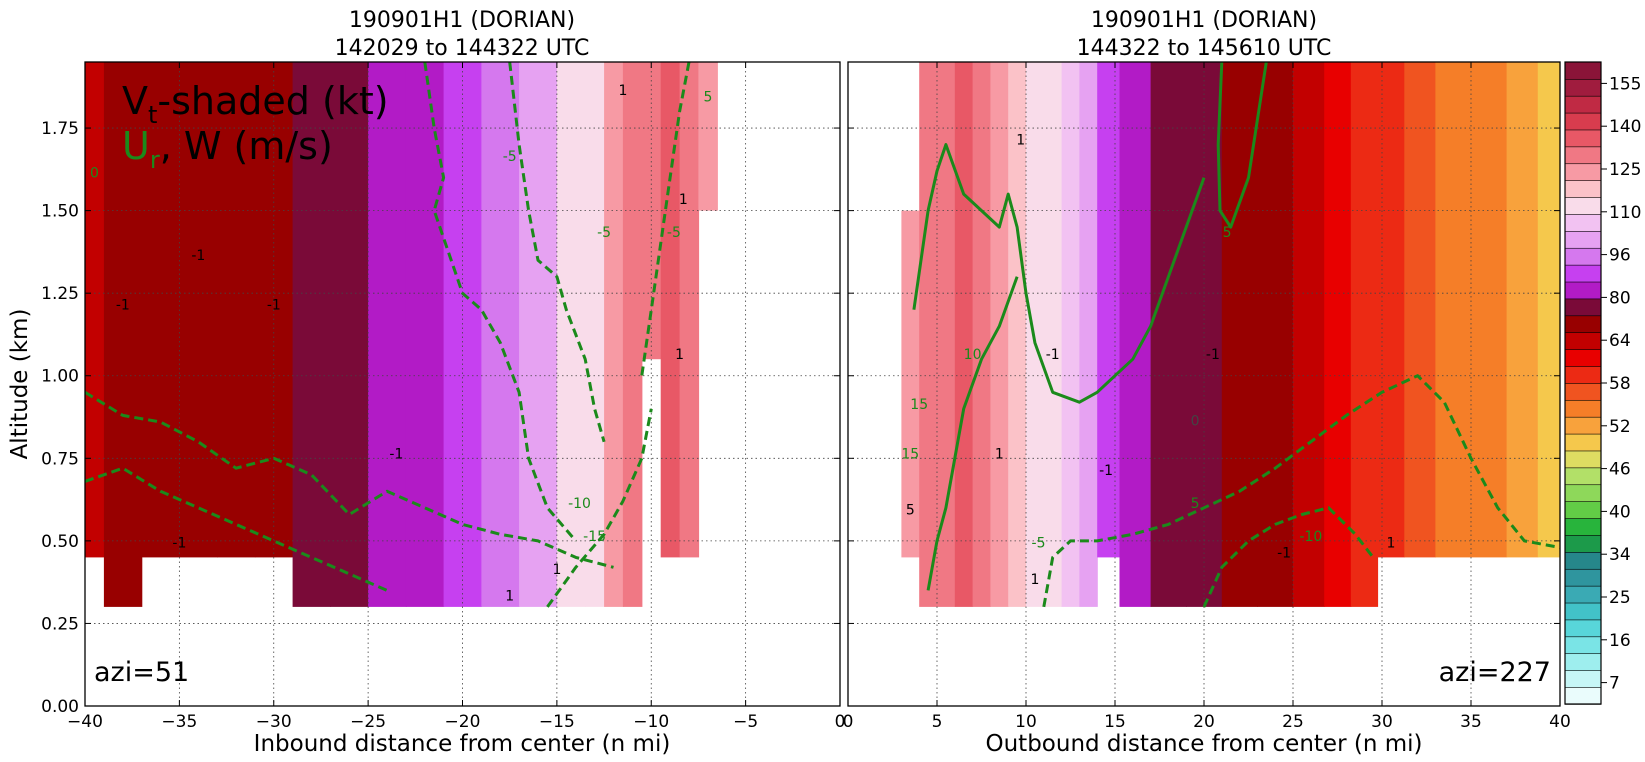 This screenshot has width=1645, height=762. Describe the element at coordinates (1026, 722) in the screenshot. I see `right-x-tick-label: 10` at that location.